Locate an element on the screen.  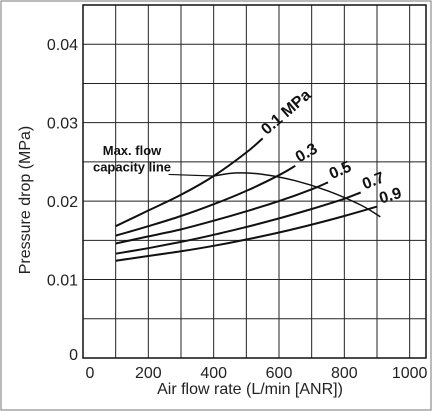
y-tick-label: 0 is located at coordinates (73, 355).